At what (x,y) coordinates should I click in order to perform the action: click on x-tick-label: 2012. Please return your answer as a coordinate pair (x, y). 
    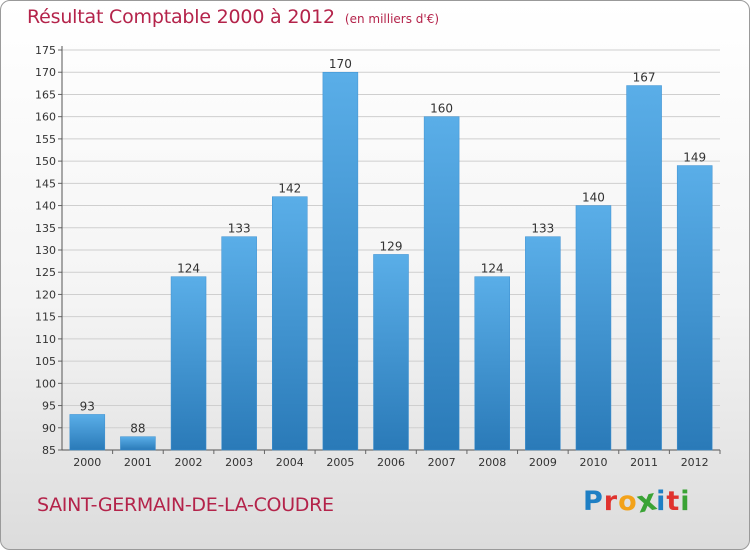
    Looking at the image, I should click on (695, 462).